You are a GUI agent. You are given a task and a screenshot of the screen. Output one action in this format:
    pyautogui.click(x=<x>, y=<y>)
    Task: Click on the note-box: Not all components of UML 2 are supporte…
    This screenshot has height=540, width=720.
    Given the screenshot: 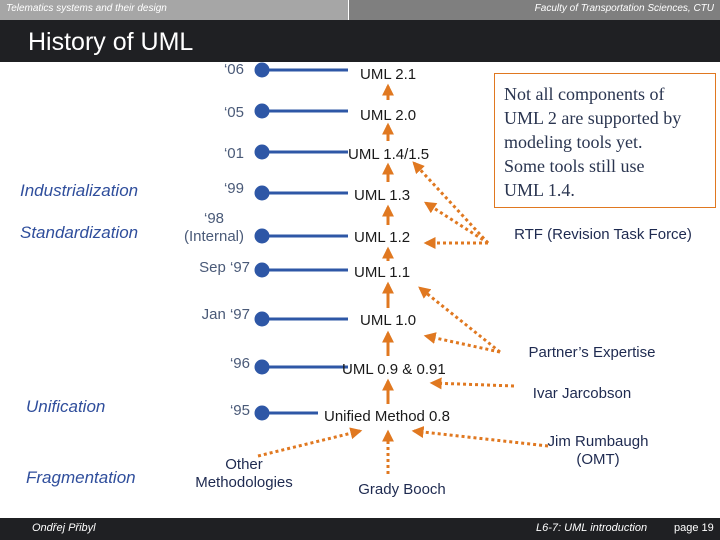 What is the action you would take?
    pyautogui.click(x=605, y=140)
    